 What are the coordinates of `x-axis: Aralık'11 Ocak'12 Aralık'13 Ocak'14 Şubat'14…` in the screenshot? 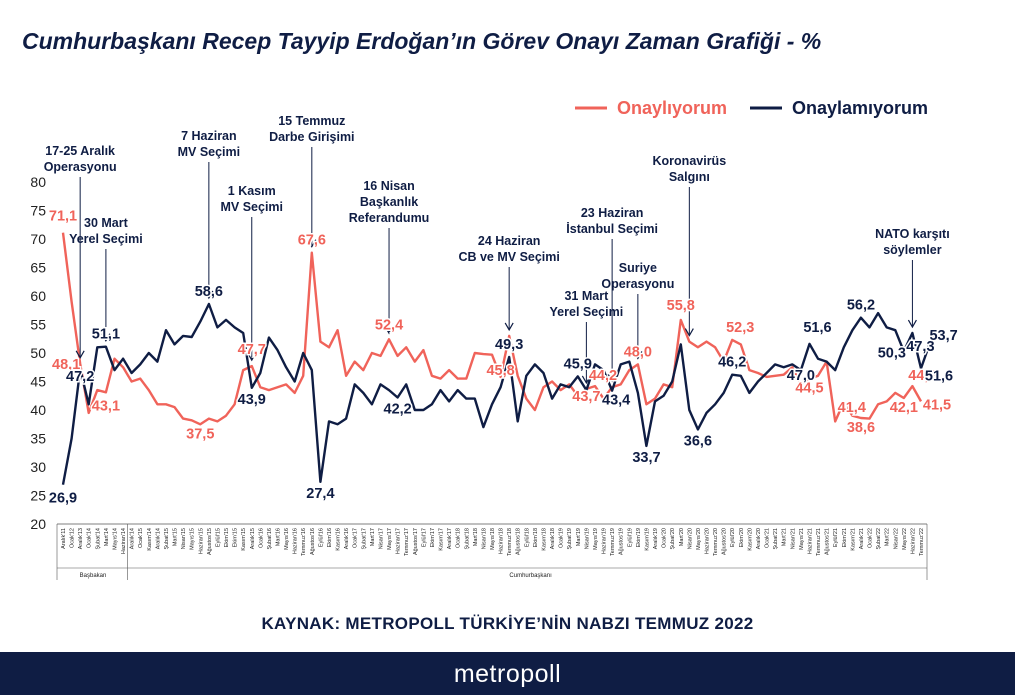 It's located at (492, 551).